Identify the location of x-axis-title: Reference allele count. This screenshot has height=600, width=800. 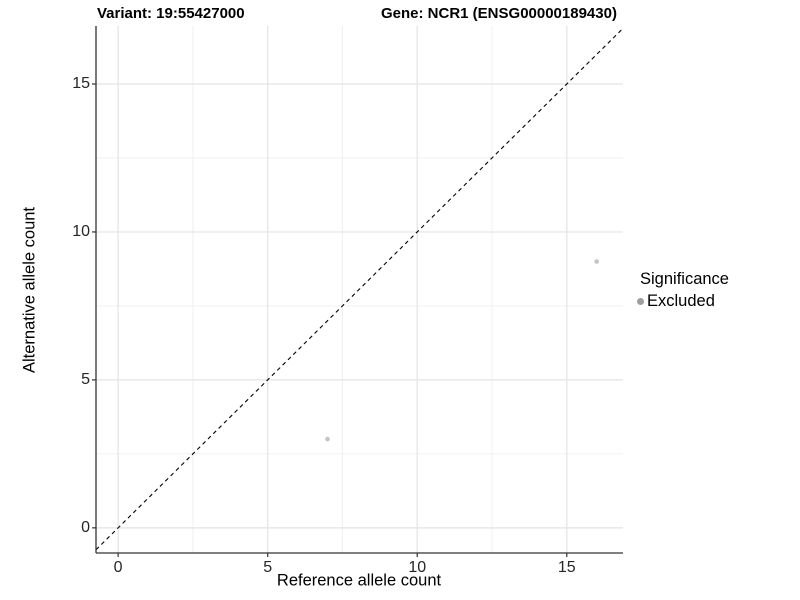
(359, 580).